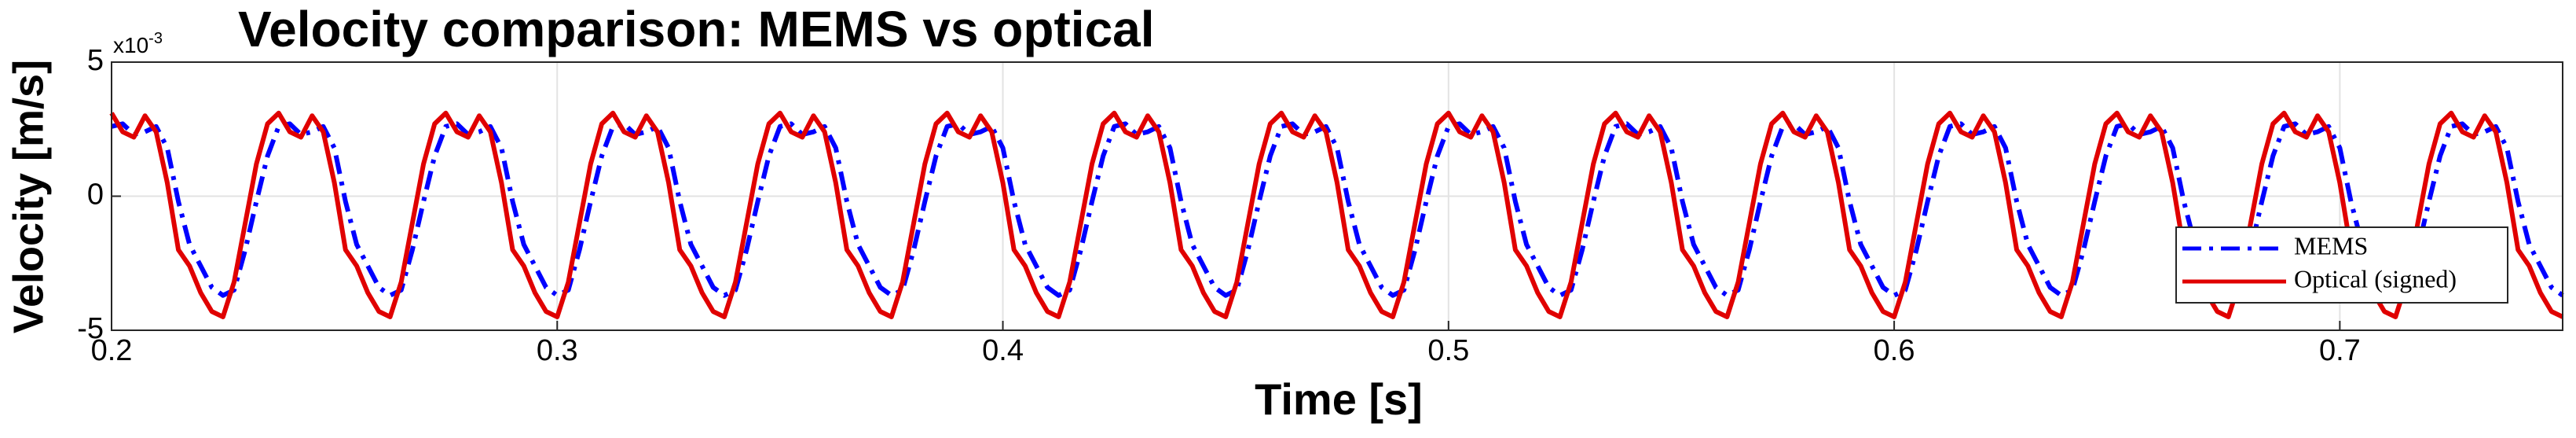  I want to click on y-multiplier: x10-3, so click(138, 43).